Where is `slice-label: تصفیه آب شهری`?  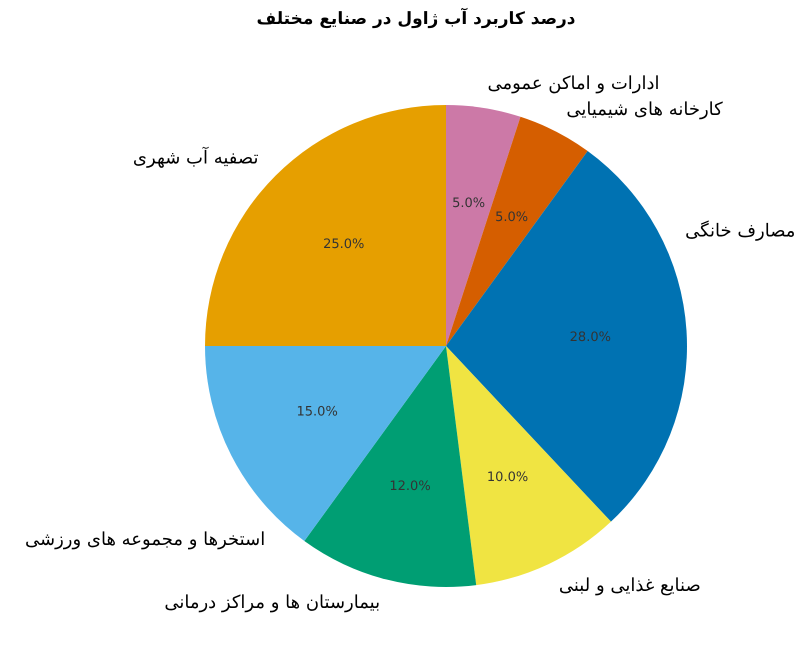
slice-label: تصفیه آب شهری is located at coordinates (195, 157).